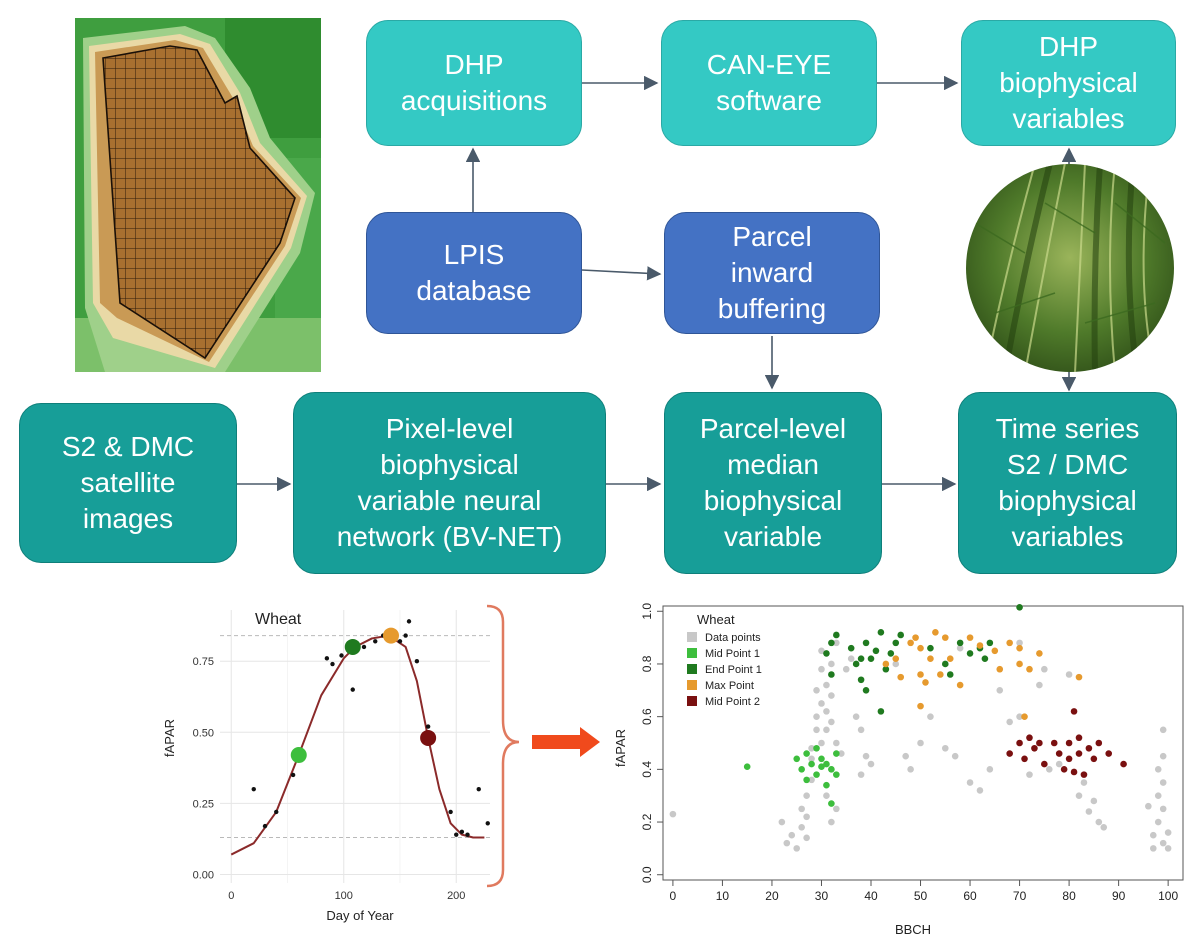 The height and width of the screenshot is (948, 1200). Describe the element at coordinates (1069, 896) in the screenshot. I see `chart2-x-tick: 80` at that location.